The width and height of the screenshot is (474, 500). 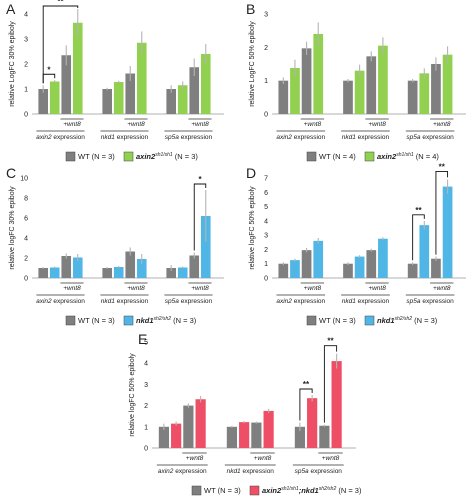 I want to click on gene-label: nkd1 expression, so click(x=251, y=471).